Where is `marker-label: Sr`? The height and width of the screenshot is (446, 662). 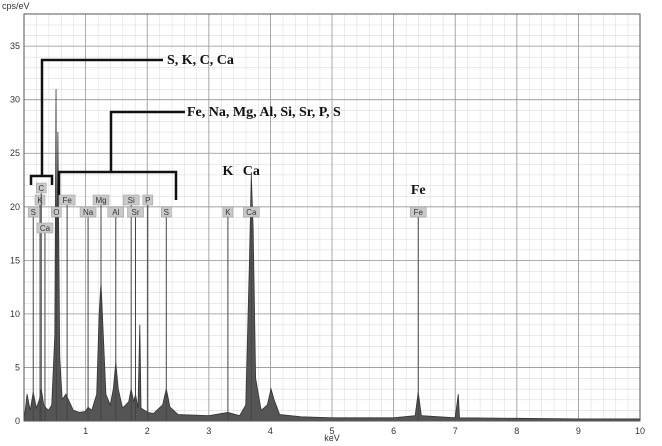 marker-label: Sr is located at coordinates (135, 212).